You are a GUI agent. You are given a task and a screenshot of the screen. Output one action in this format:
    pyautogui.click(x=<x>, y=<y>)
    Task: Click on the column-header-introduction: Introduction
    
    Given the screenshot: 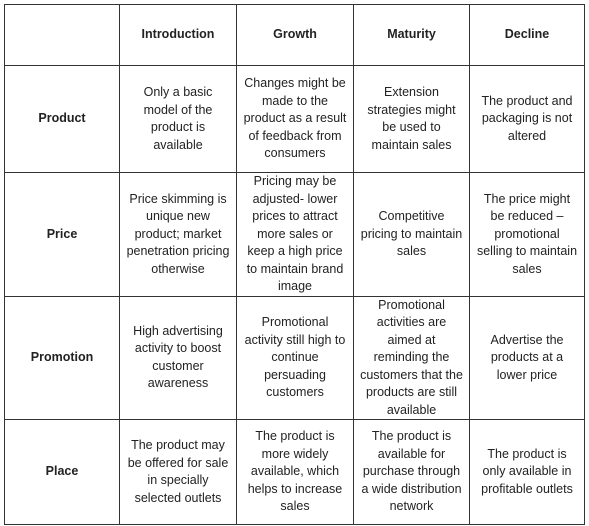 What is the action you would take?
    pyautogui.click(x=178, y=35)
    